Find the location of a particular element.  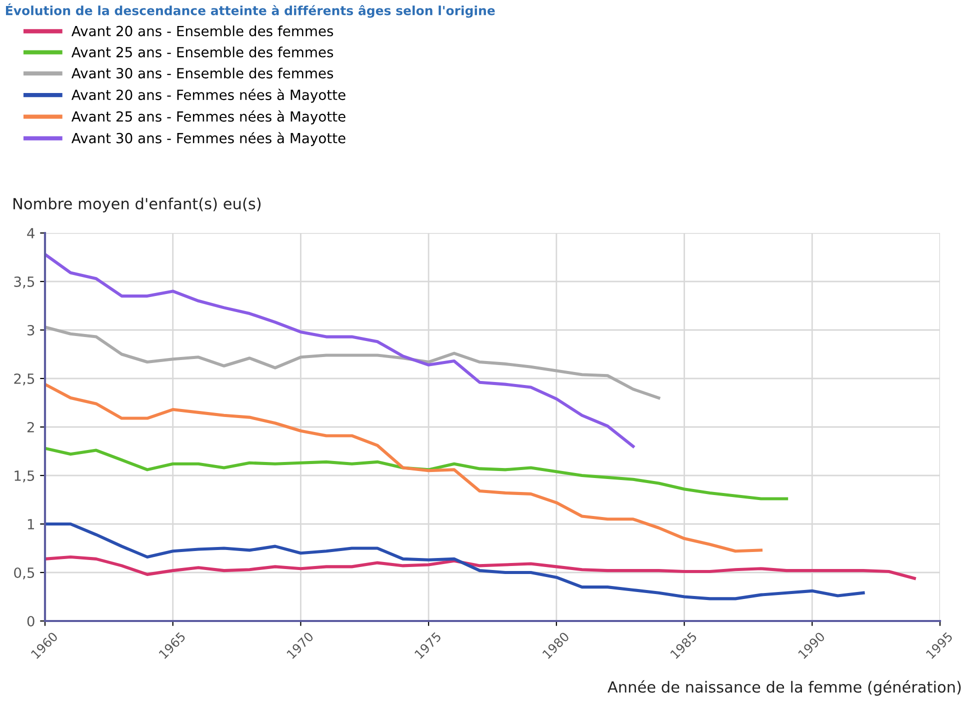

legend-label: Avant 25 ans - Femmes nées à Mayotte is located at coordinates (208, 117).